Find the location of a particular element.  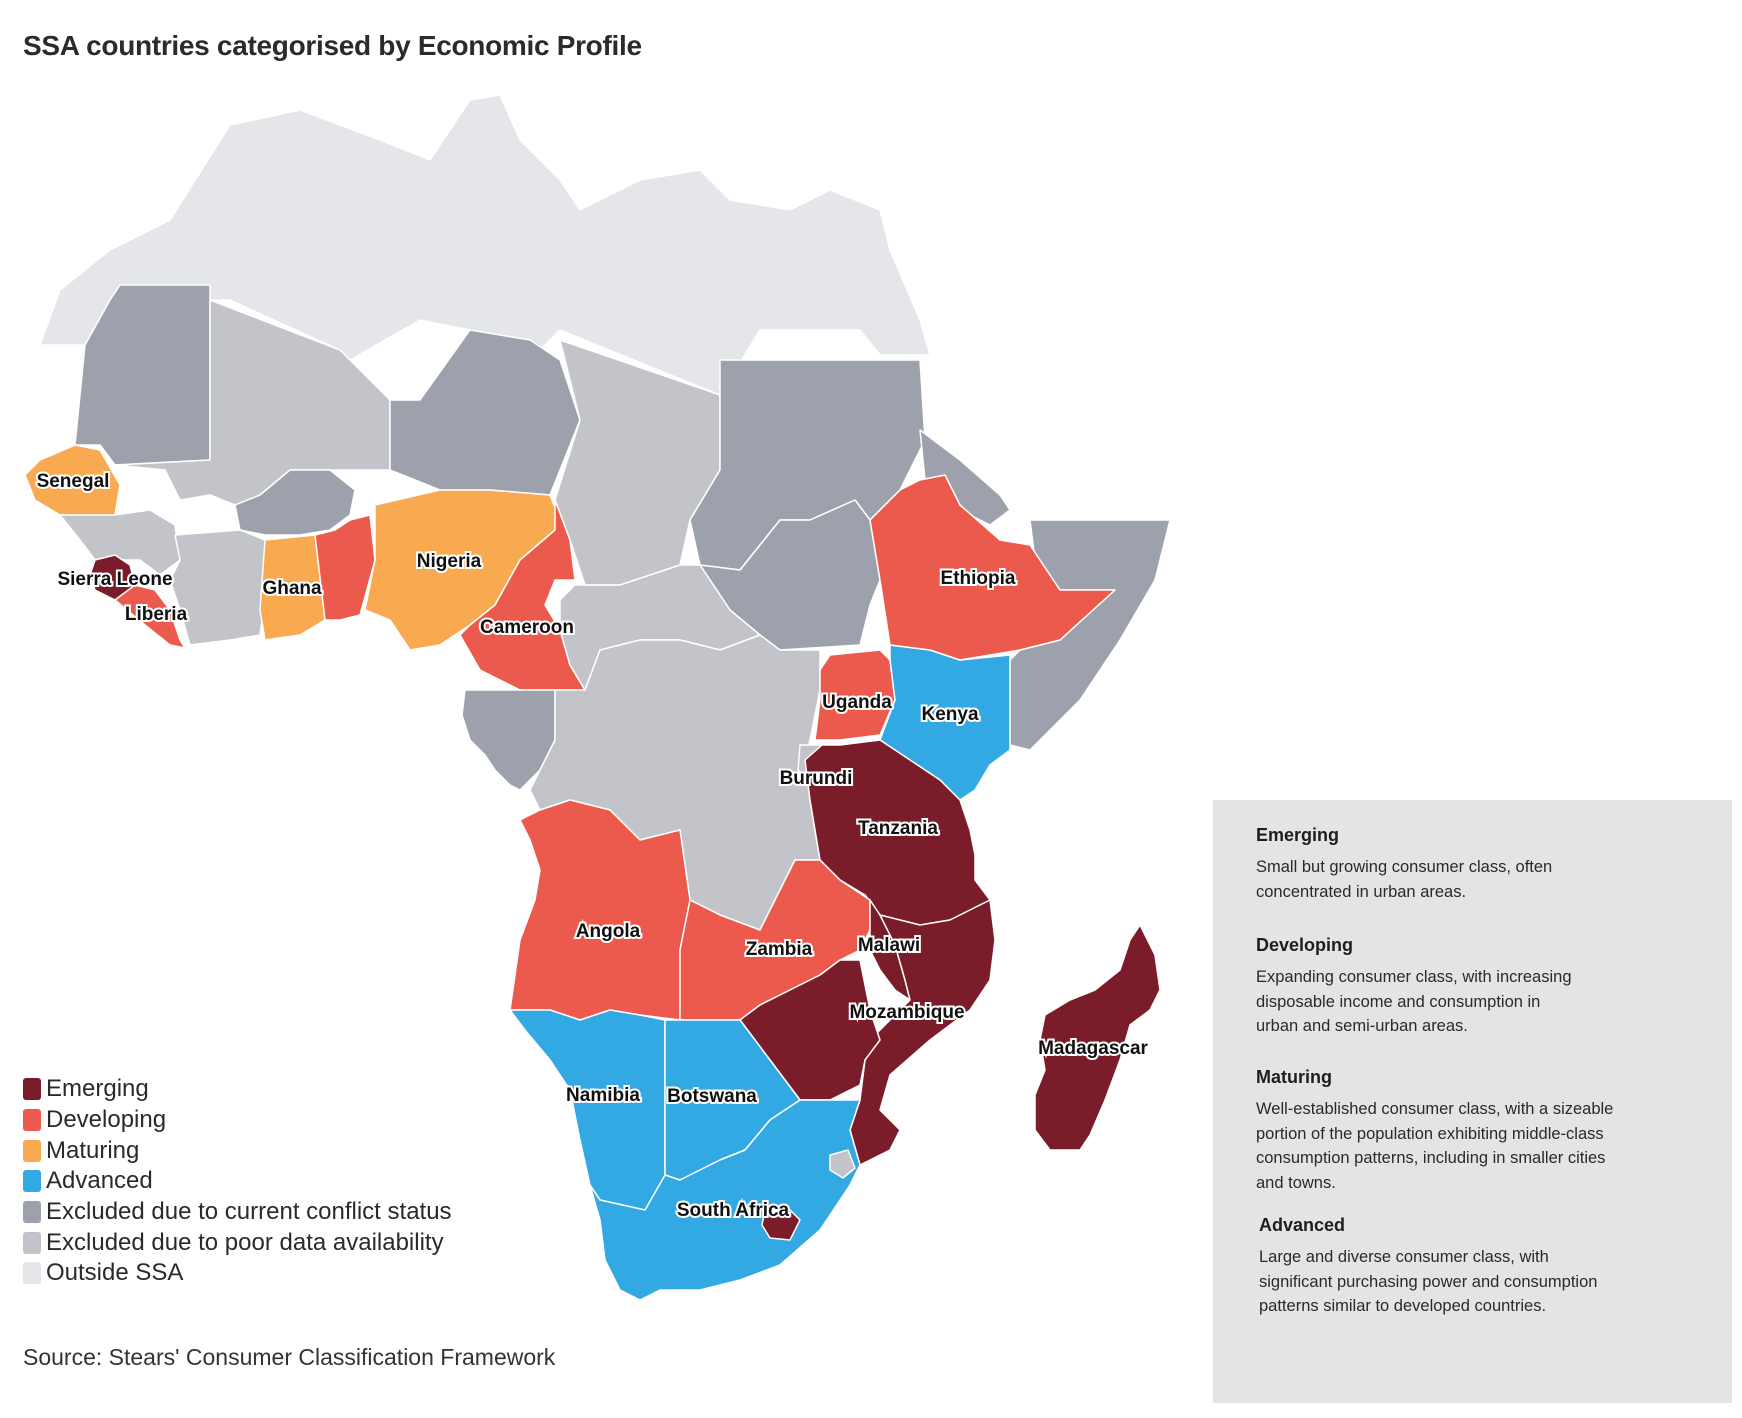

legend-swatch-outside is located at coordinates (32, 1273).